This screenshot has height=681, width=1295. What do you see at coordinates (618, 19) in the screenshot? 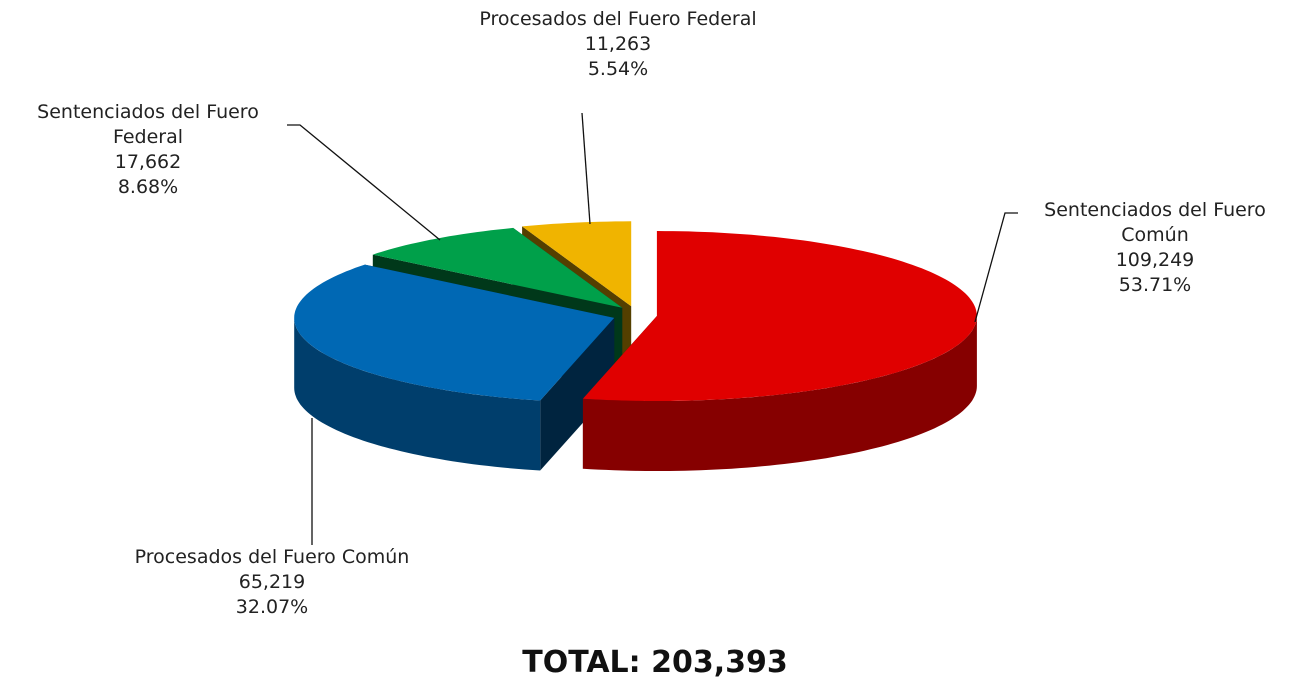
I see `label-line: Procesados del Fuero Federal` at bounding box center [618, 19].